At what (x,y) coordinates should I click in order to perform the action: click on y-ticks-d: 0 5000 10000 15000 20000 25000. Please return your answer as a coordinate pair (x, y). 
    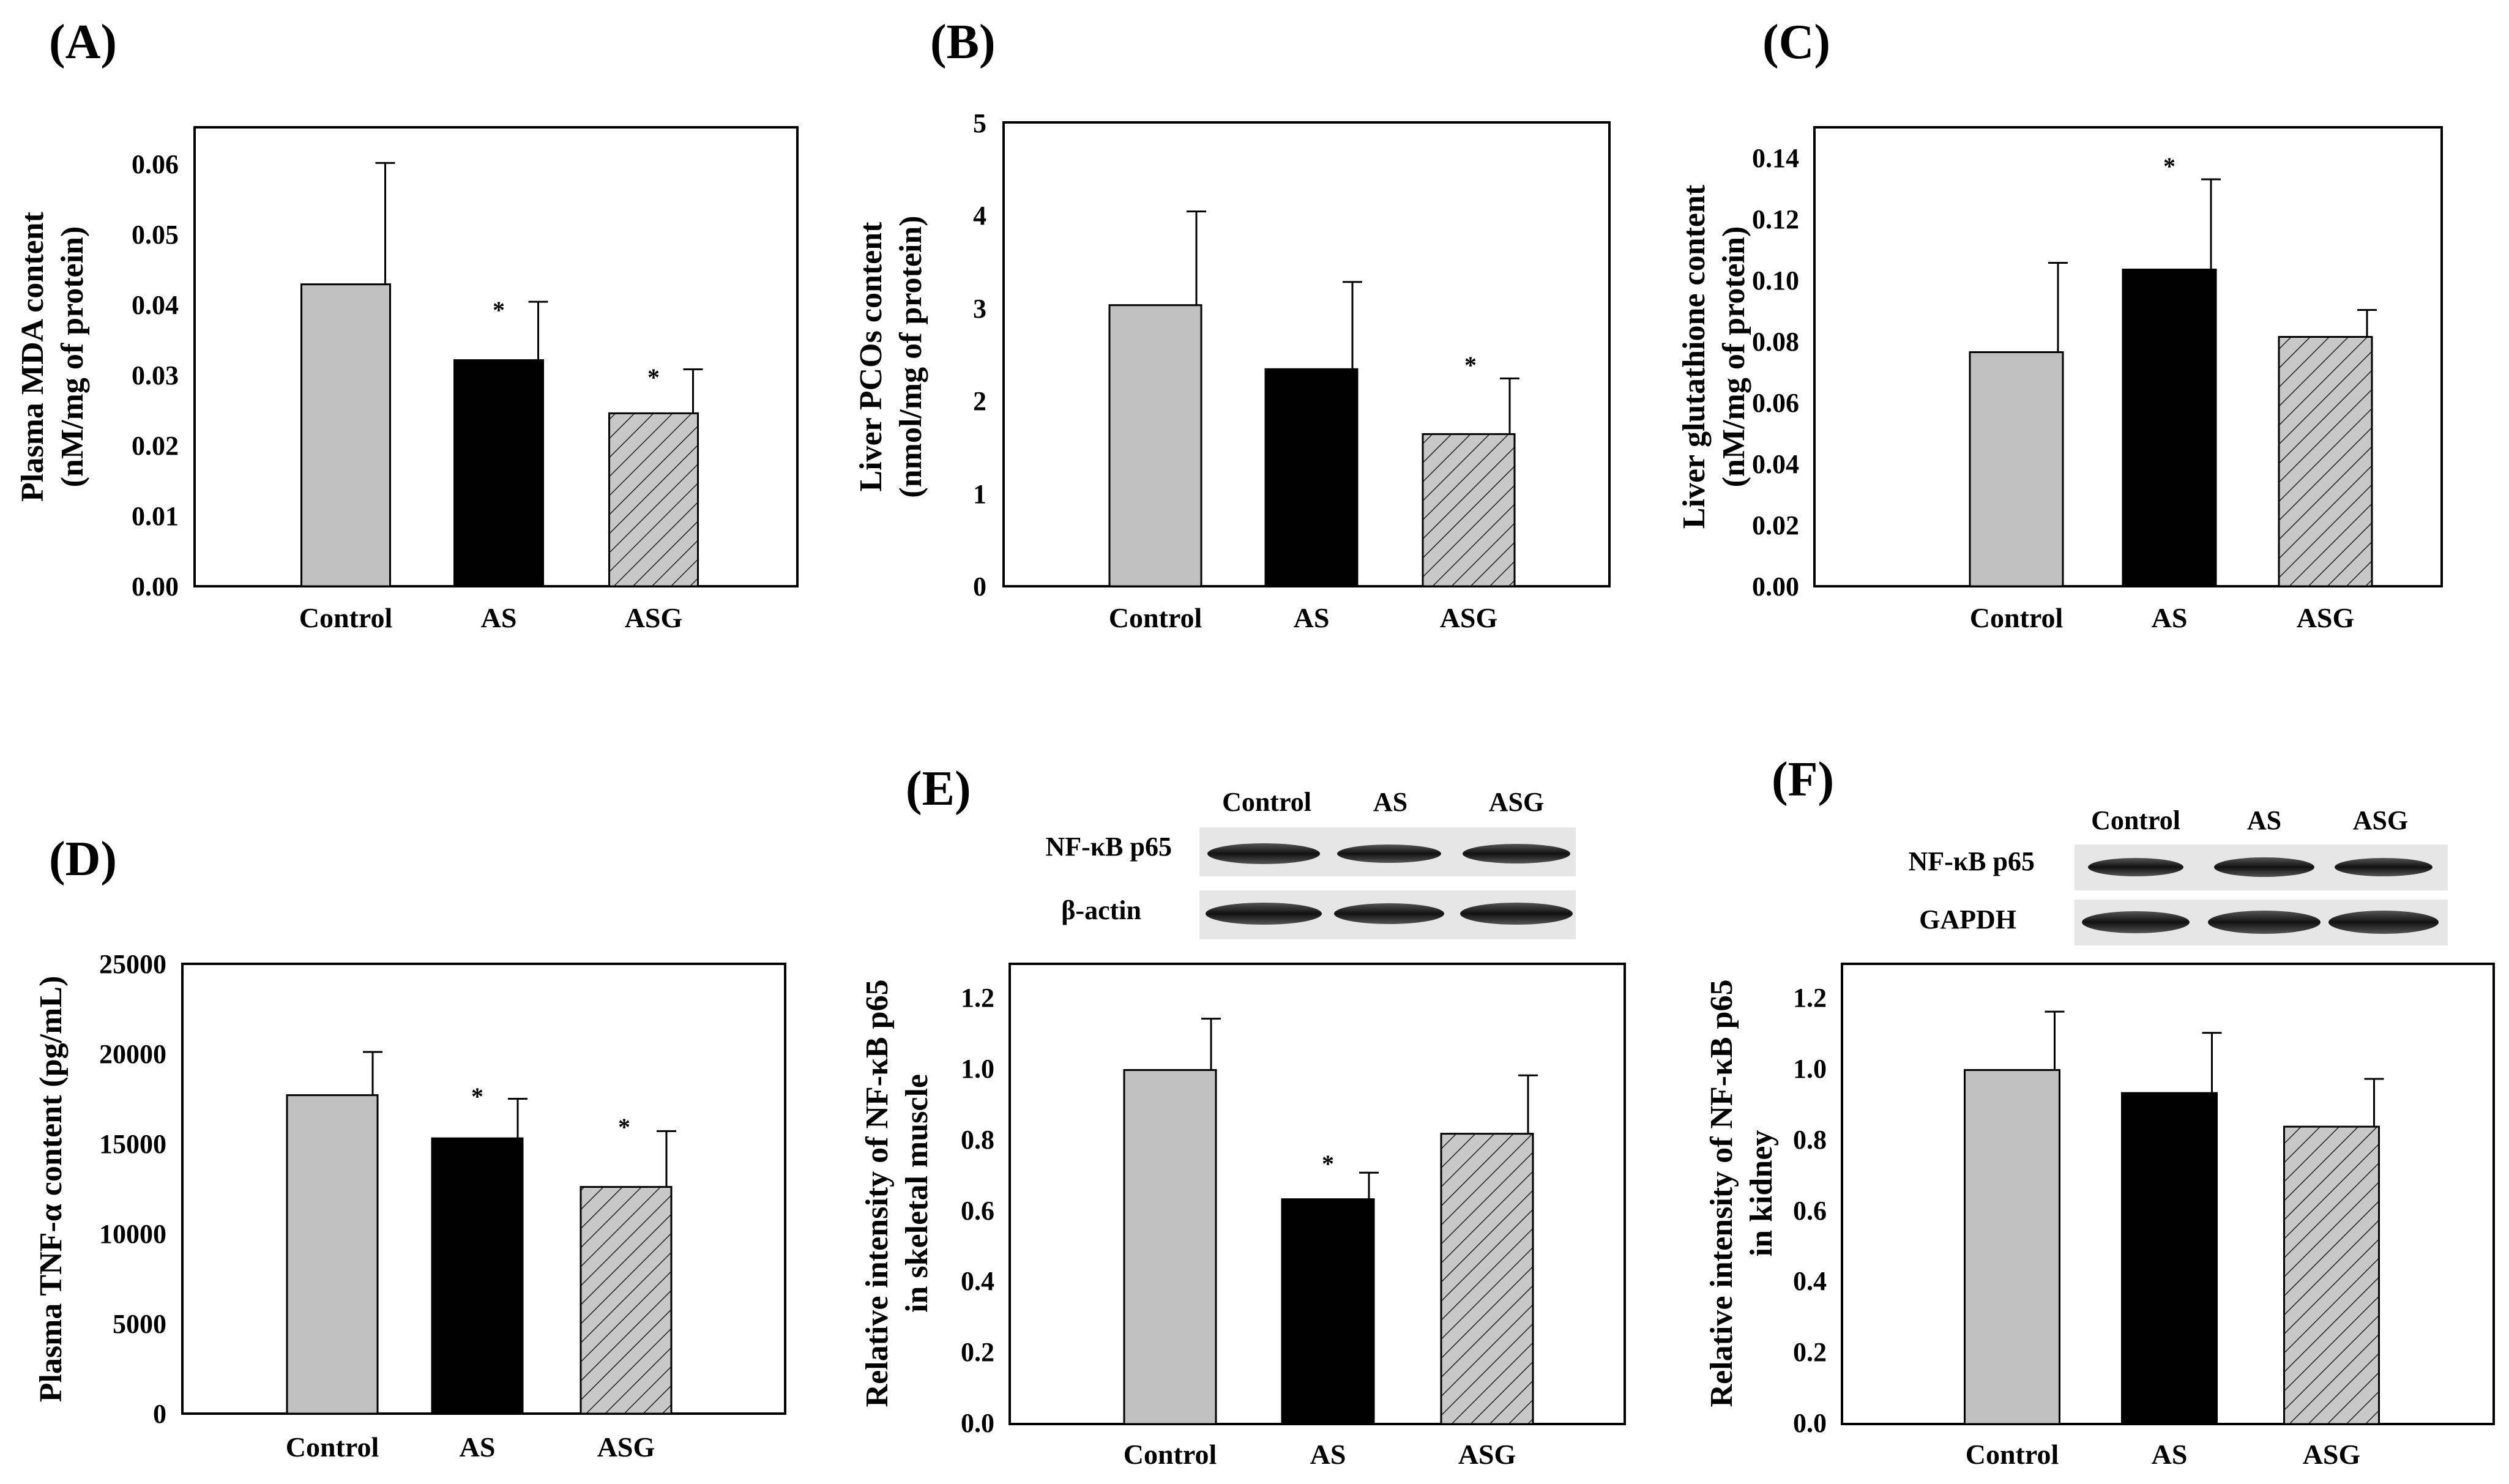
    Looking at the image, I should click on (132, 1189).